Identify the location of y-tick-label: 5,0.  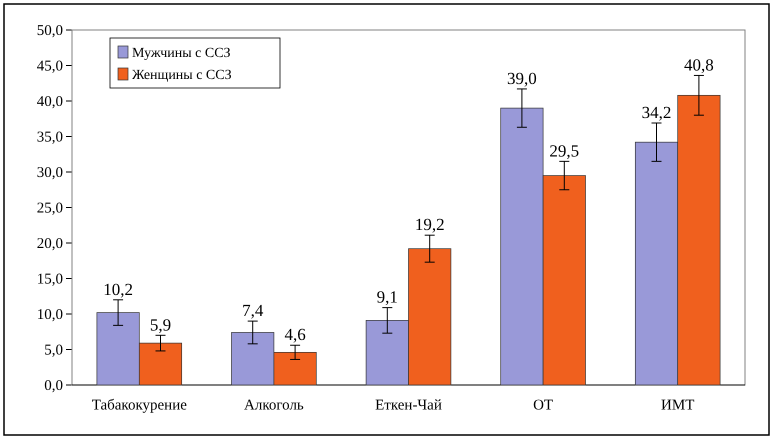
(53, 350).